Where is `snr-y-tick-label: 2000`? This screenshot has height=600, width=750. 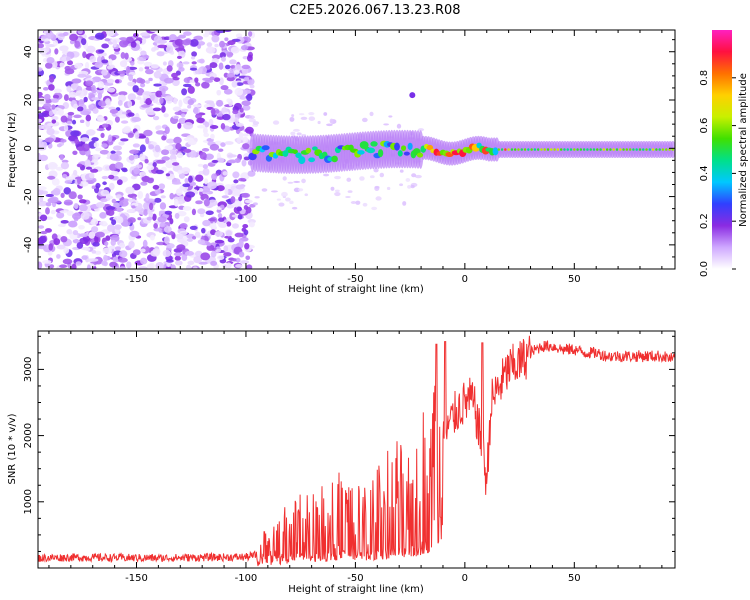 snr-y-tick-label: 2000 is located at coordinates (28, 435).